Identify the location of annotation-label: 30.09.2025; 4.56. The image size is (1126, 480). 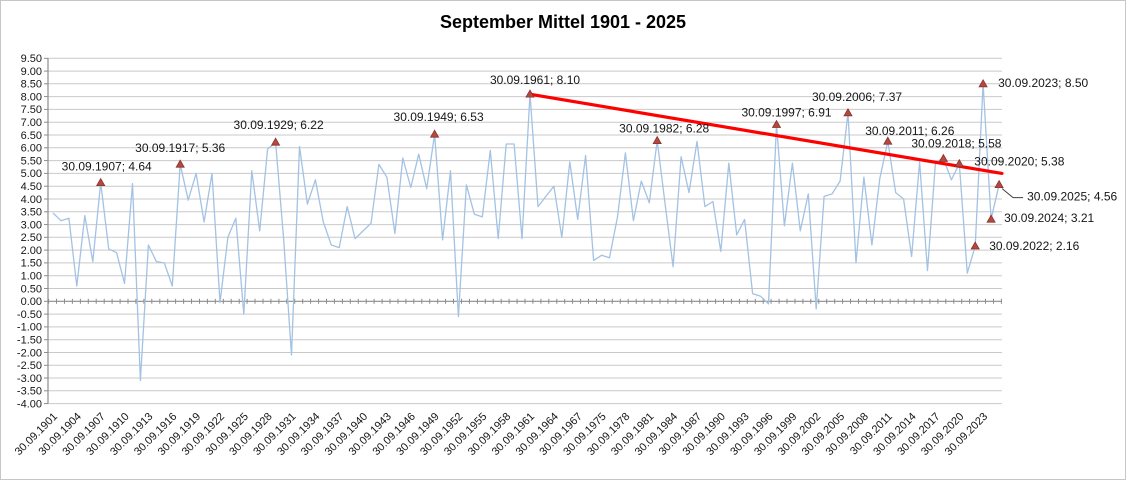
(1072, 197).